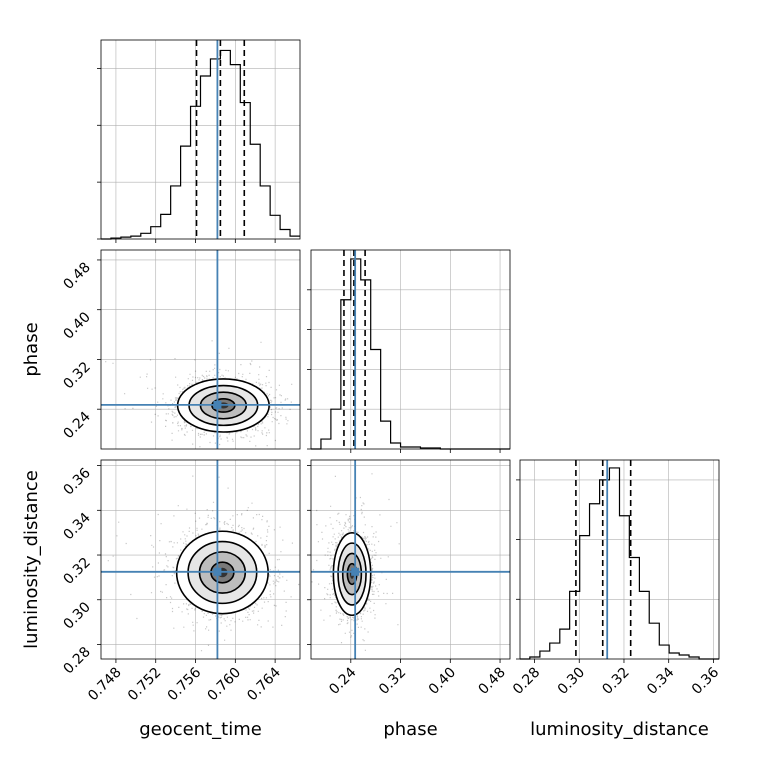 This screenshot has height=764, width=760. Describe the element at coordinates (200, 729) in the screenshot. I see `x-axis-label: geocent_time` at that location.